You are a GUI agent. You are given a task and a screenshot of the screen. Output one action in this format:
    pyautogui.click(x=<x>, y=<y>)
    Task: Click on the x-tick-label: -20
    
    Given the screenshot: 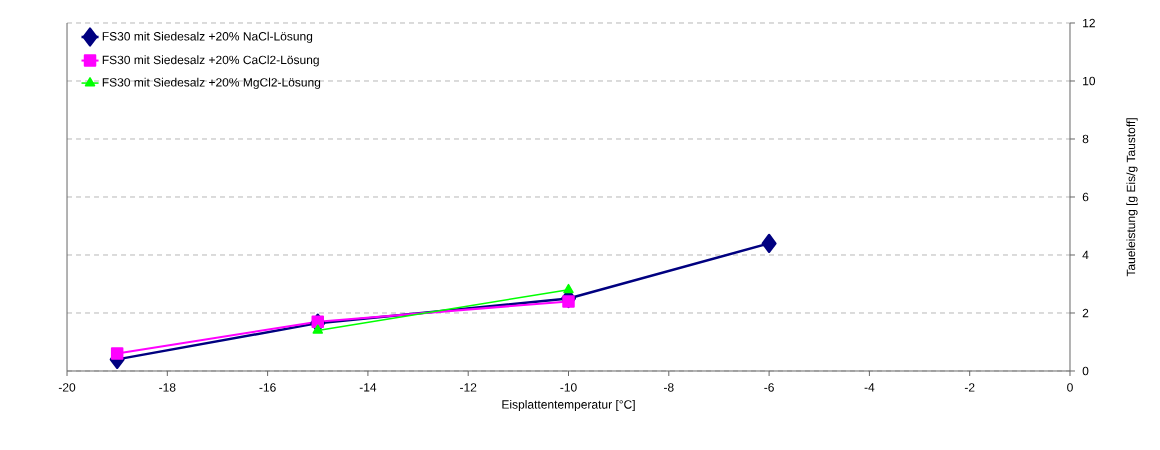 What is the action you would take?
    pyautogui.click(x=67, y=387)
    